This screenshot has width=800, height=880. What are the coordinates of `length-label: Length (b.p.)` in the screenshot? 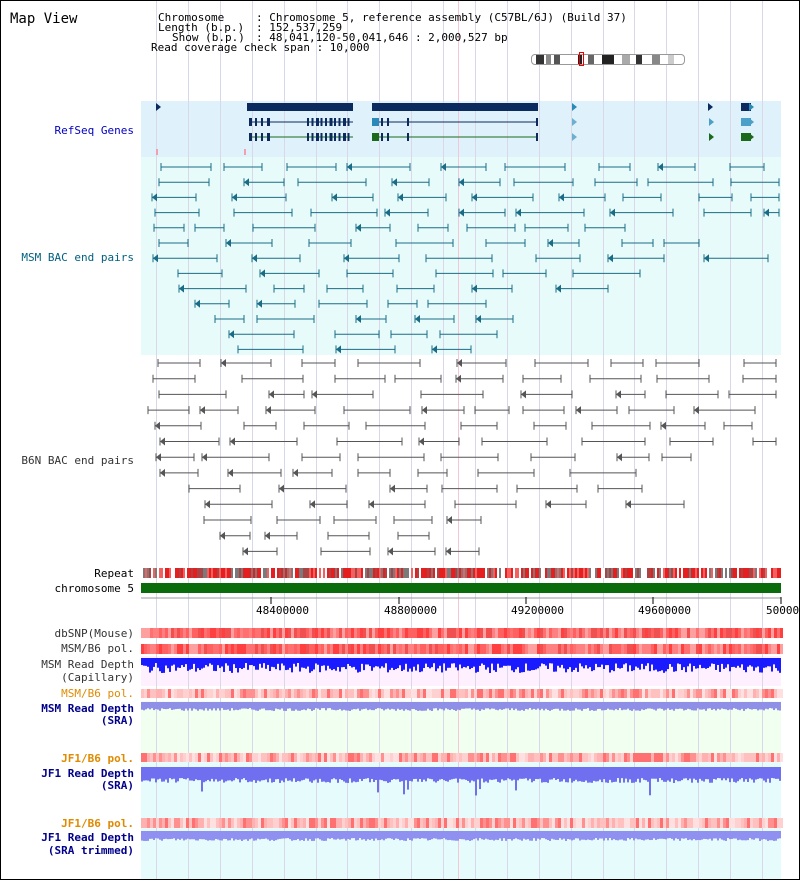 It's located at (201, 27).